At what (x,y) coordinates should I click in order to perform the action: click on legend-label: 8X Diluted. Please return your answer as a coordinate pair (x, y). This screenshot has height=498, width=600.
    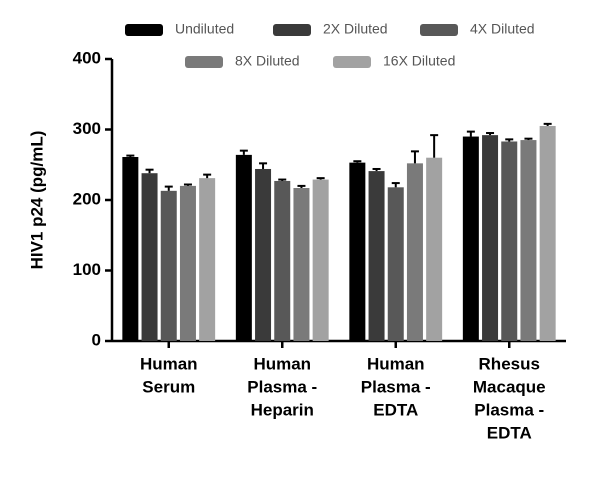
    Looking at the image, I should click on (267, 61).